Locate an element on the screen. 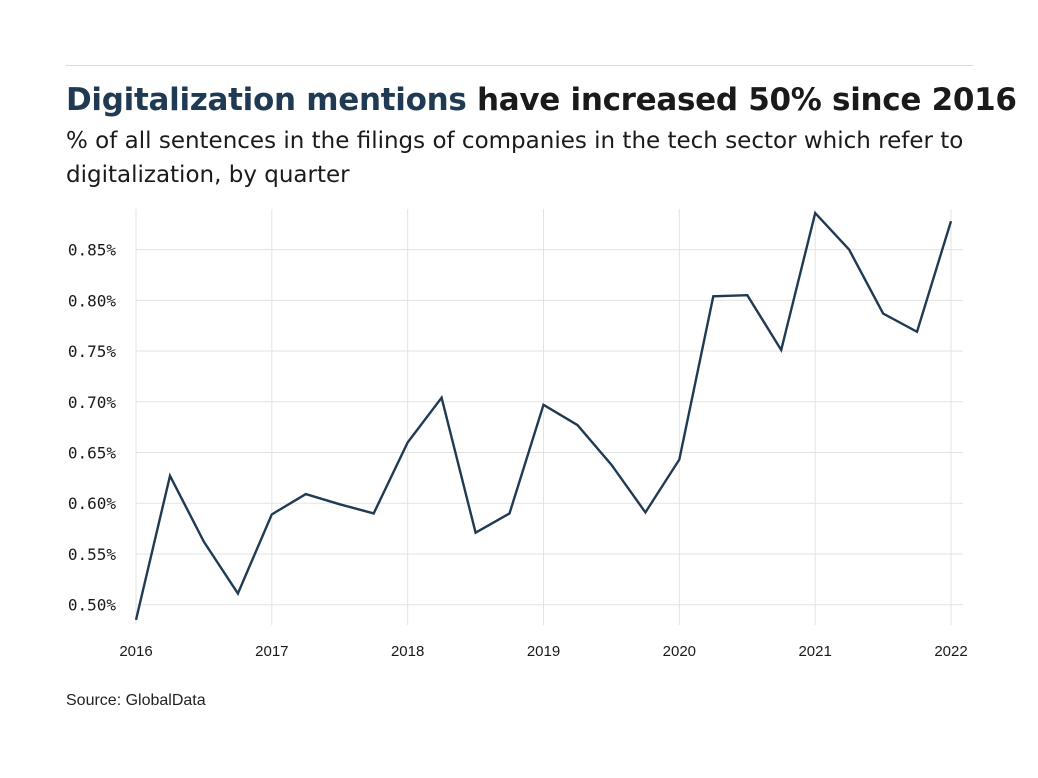 Image resolution: width=1038 pixels, height=778 pixels. x-tick-label: 2022 is located at coordinates (950, 651).